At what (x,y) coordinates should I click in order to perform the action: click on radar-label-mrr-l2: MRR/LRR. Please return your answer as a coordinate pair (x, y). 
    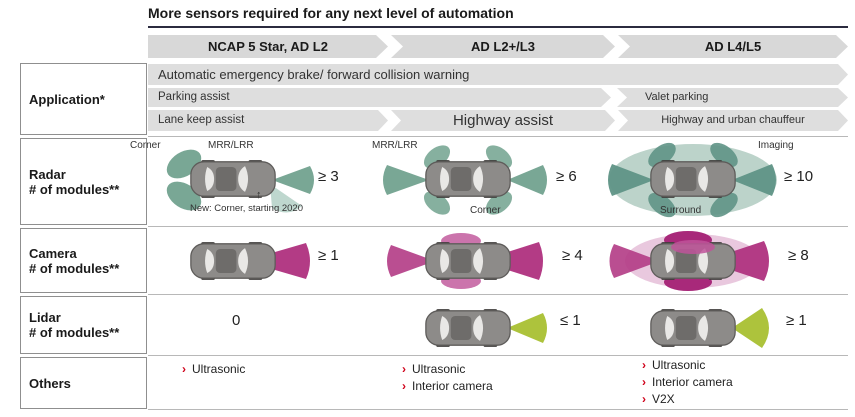
    Looking at the image, I should click on (231, 145).